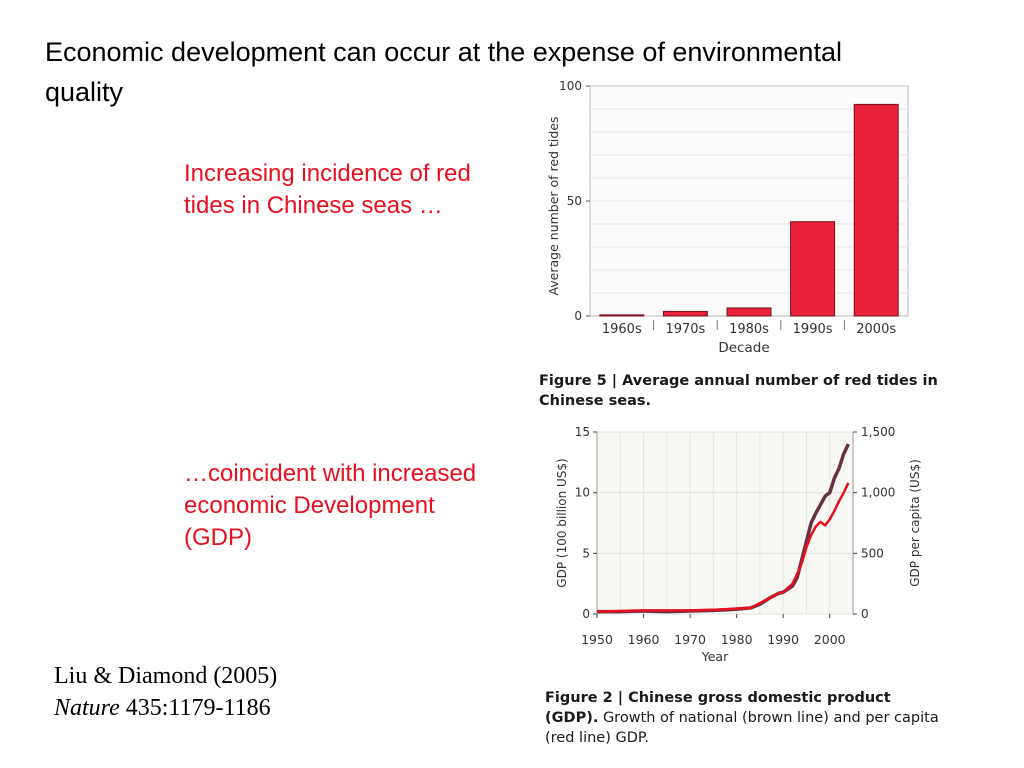 The height and width of the screenshot is (768, 1024). What do you see at coordinates (878, 432) in the screenshot?
I see `line-y2-tick-label: 1,500` at bounding box center [878, 432].